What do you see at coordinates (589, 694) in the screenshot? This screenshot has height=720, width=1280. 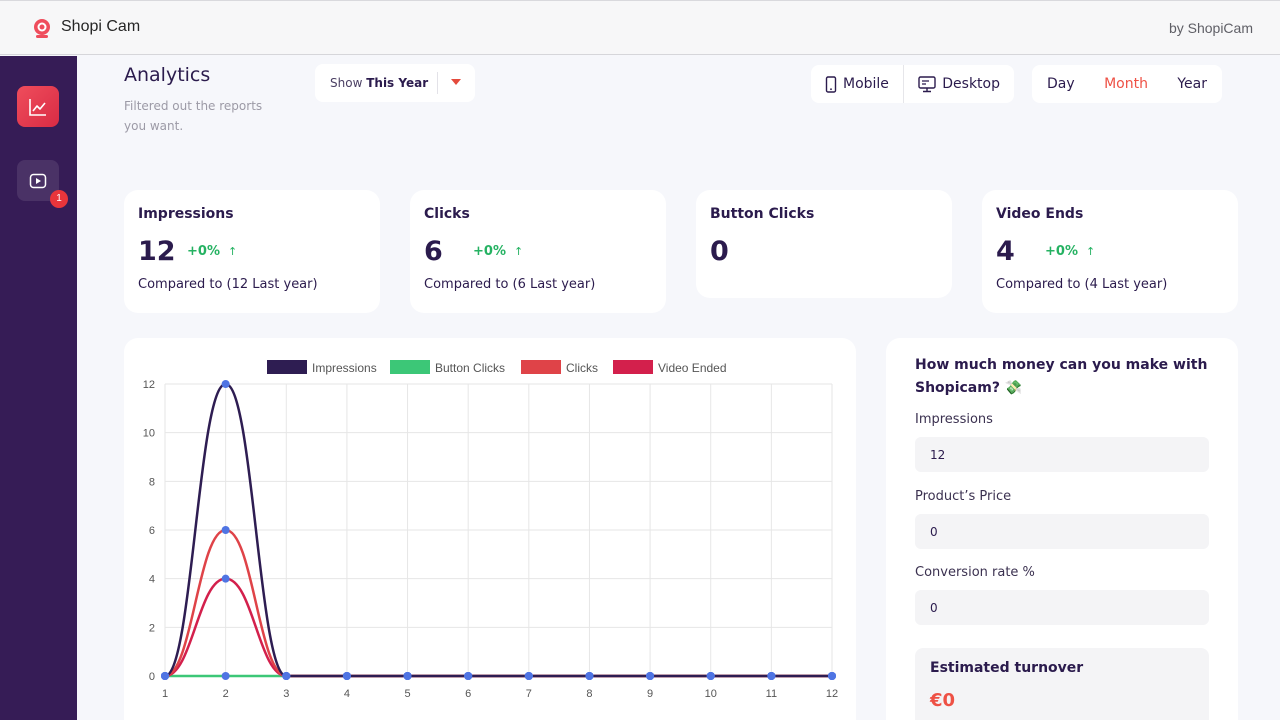 I see `x-tick-label: 8` at bounding box center [589, 694].